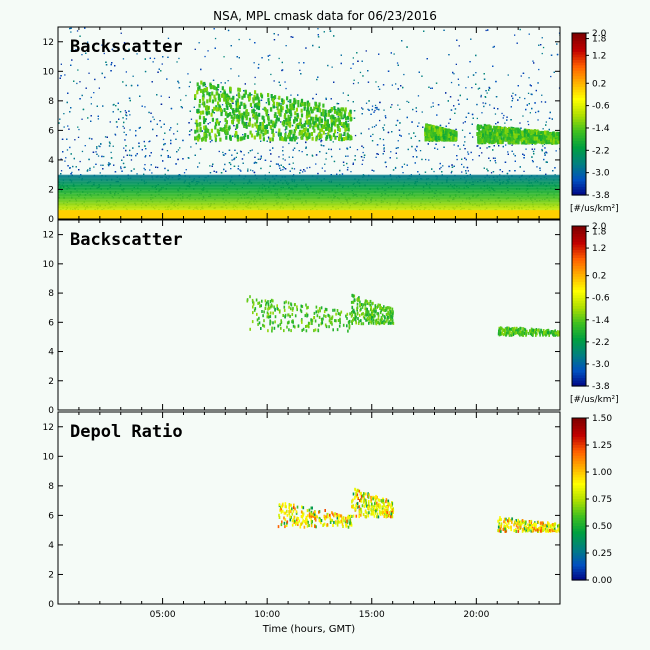  Describe the element at coordinates (601, 129) in the screenshot. I see `colorbar-tick-label: -1.4` at that location.